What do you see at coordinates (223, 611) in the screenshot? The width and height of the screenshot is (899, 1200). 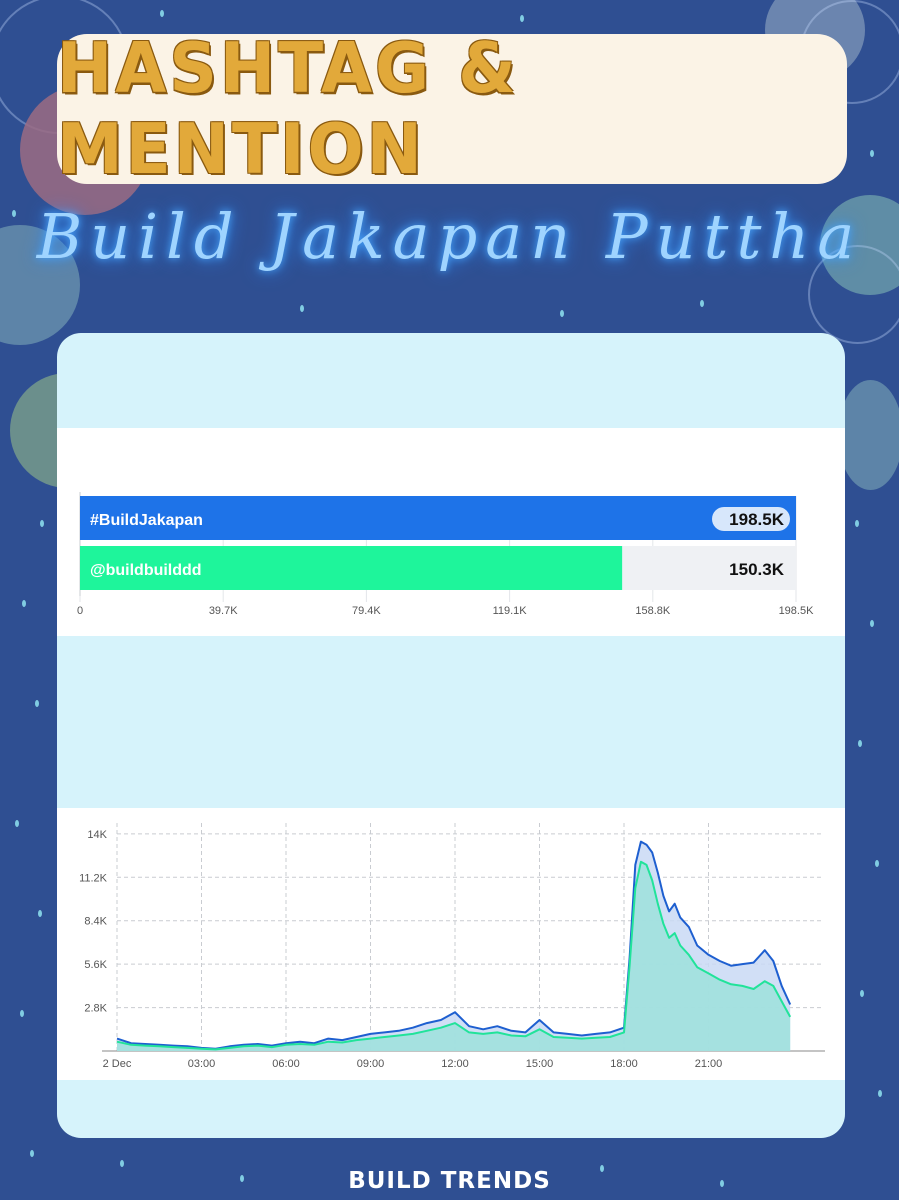 I see `x-tick-label: 39.7K` at bounding box center [223, 611].